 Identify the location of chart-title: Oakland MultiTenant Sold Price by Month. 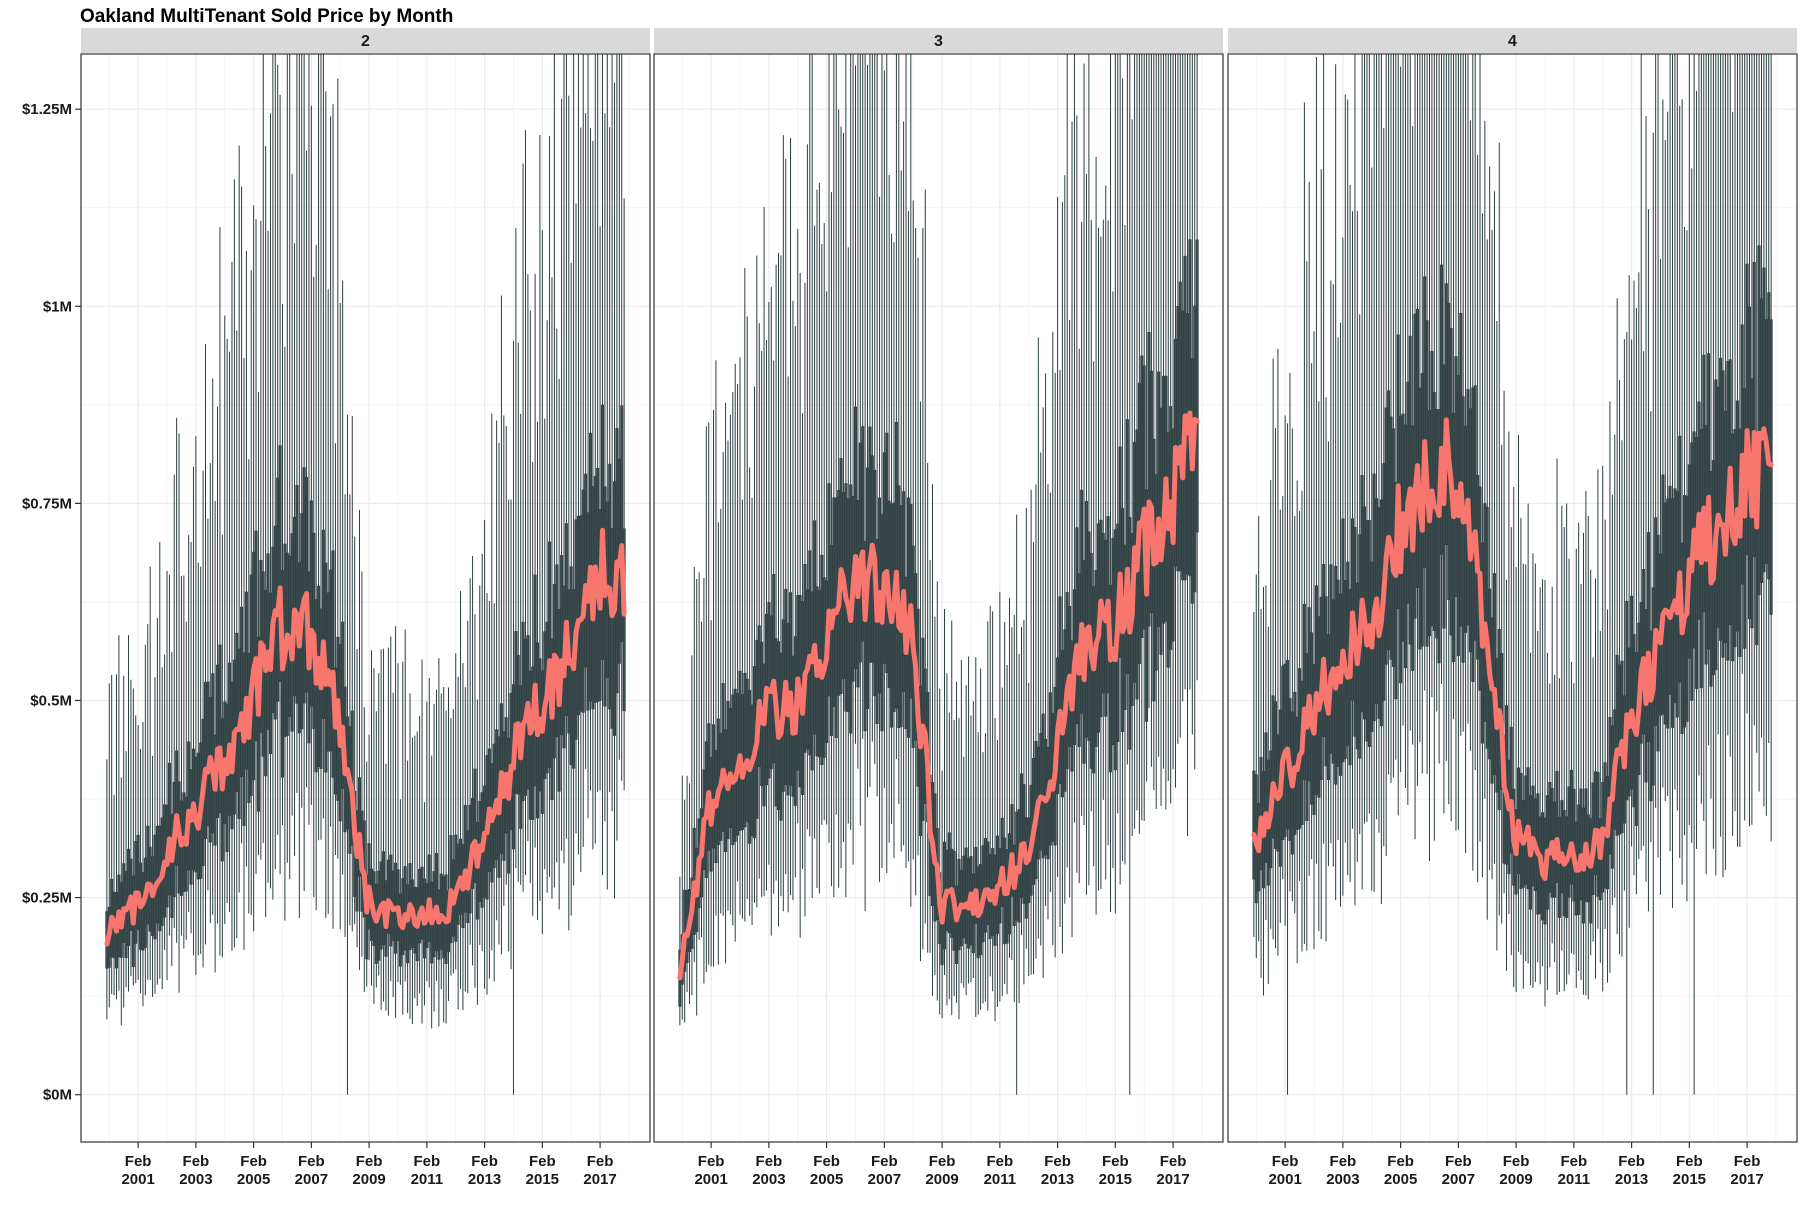
(266, 16).